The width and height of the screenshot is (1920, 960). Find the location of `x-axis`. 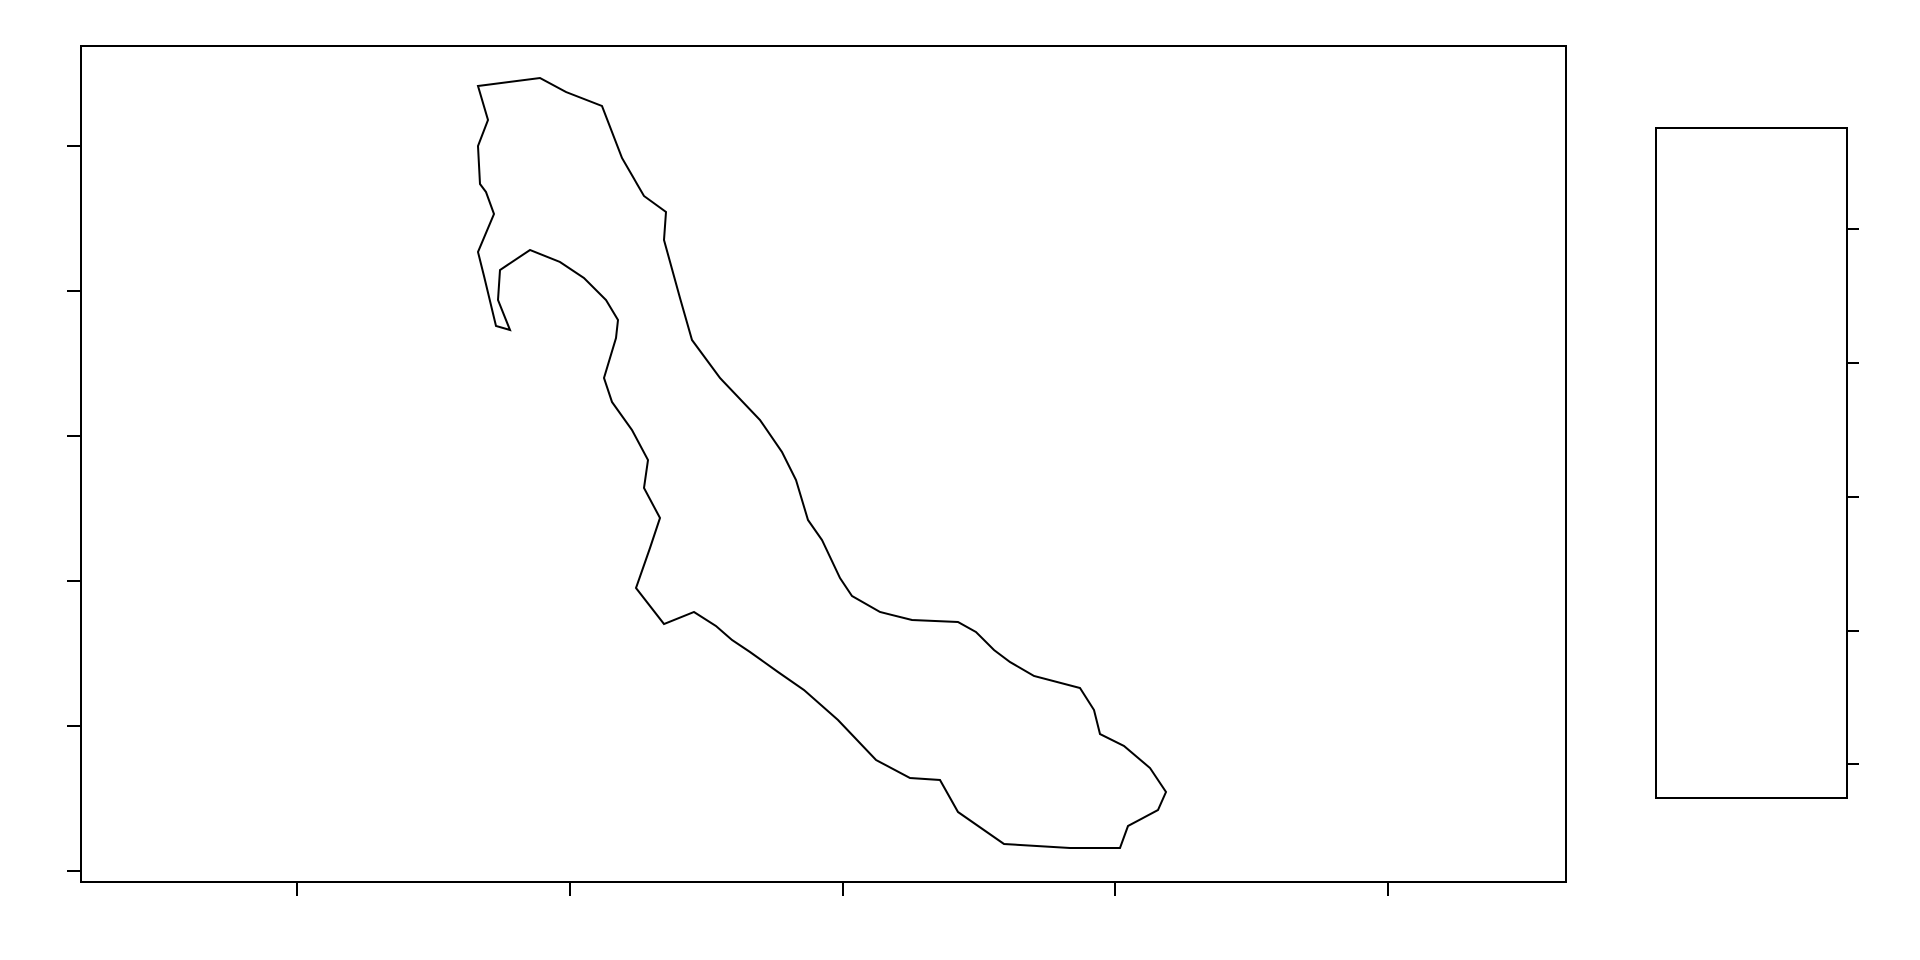

x-axis is located at coordinates (842, 889).